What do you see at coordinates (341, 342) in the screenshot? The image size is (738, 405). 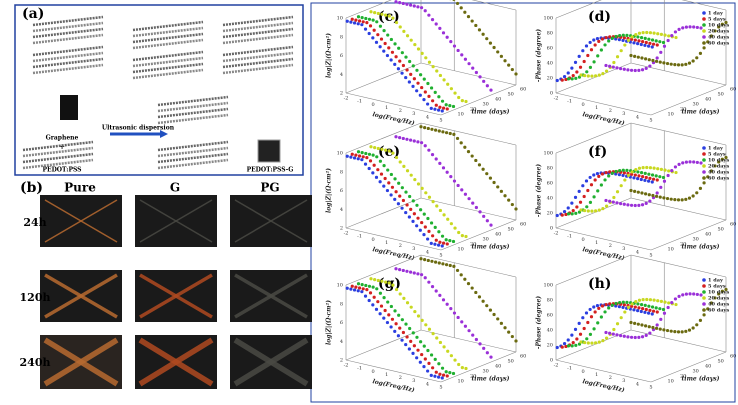 I see `y-tick-label: 4` at bounding box center [341, 342].